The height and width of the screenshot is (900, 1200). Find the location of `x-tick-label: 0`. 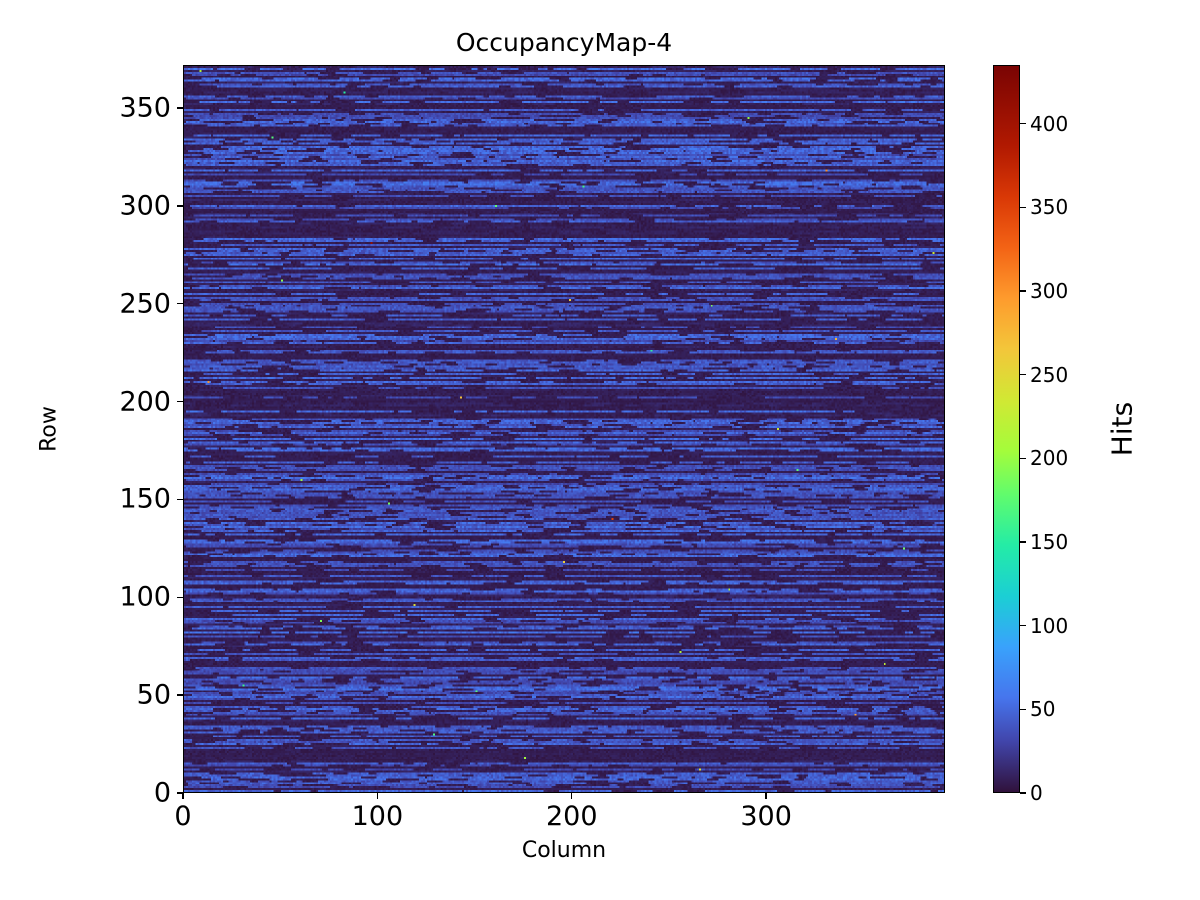

x-tick-label: 0 is located at coordinates (183, 816).